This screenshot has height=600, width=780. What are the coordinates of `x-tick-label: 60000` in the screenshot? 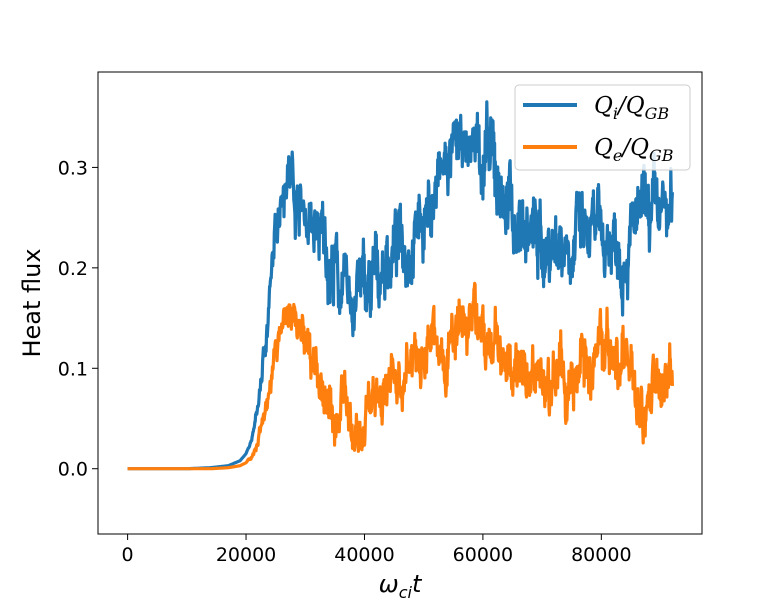 It's located at (483, 555).